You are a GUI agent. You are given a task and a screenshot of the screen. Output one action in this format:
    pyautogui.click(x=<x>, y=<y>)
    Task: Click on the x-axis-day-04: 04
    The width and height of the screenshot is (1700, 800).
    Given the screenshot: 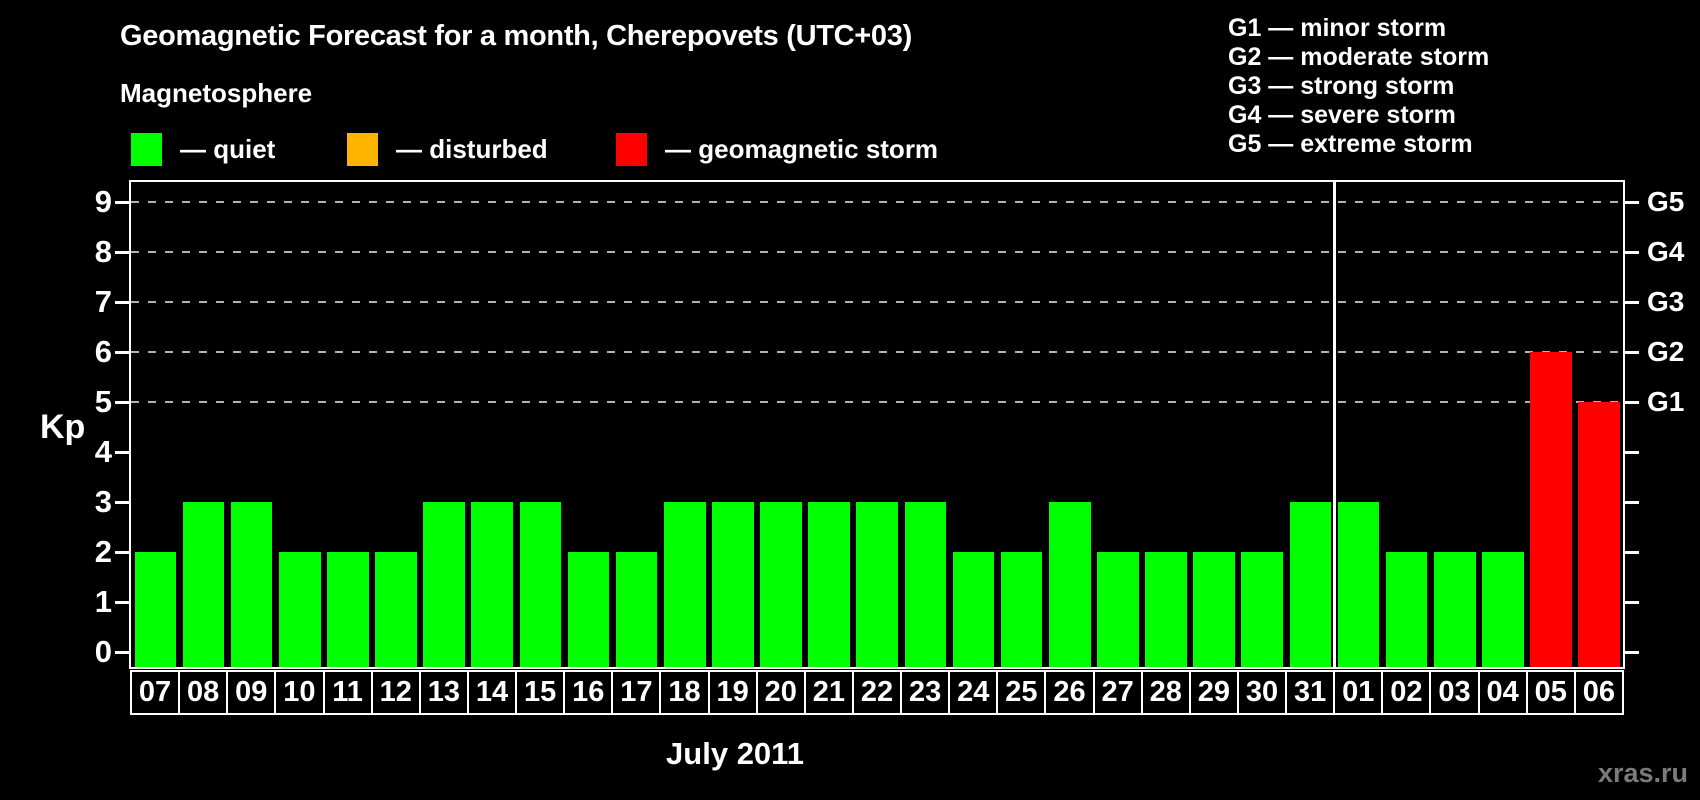 What is the action you would take?
    pyautogui.click(x=1502, y=692)
    